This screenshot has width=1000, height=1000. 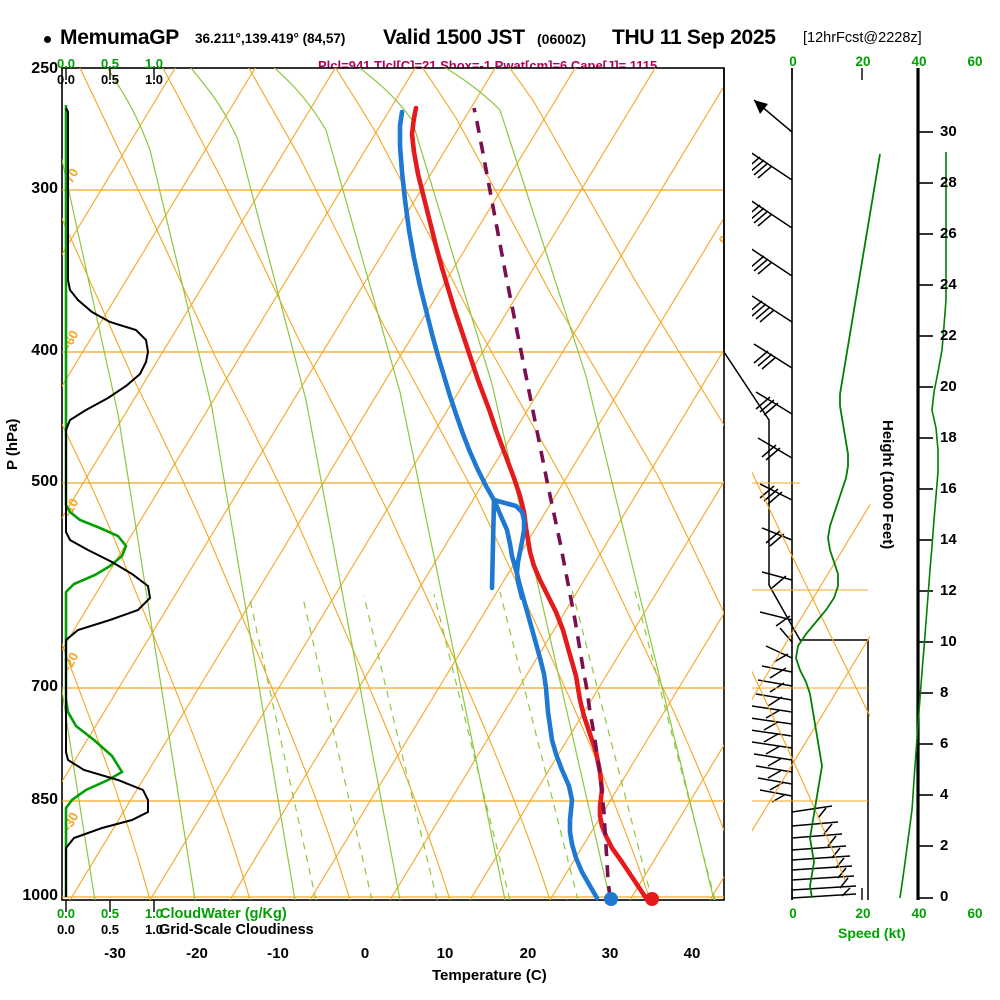 I want to click on temperature-tick: -20, so click(x=197, y=953).